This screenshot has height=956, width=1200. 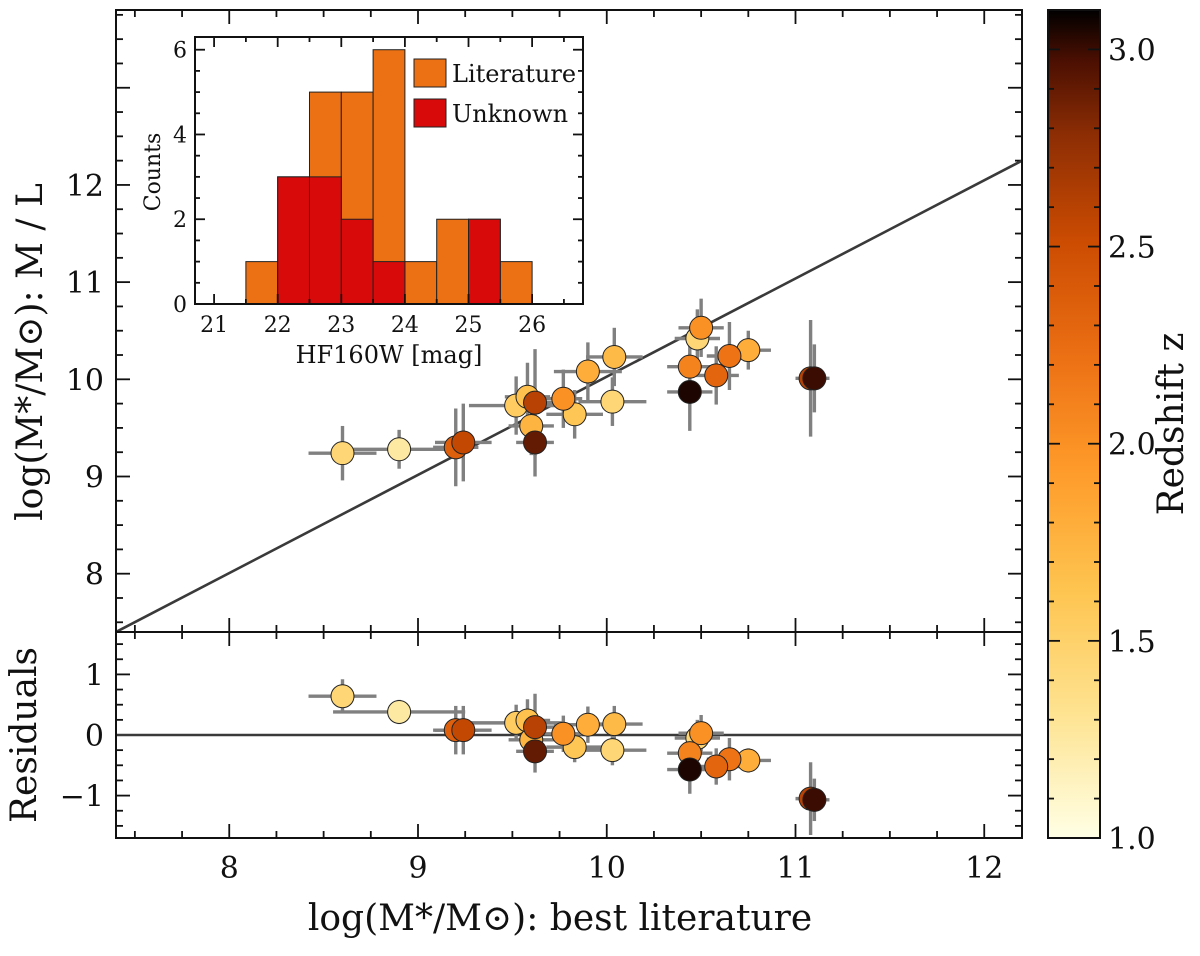 I want to click on inset-y-tick-label: 2, so click(x=180, y=220).